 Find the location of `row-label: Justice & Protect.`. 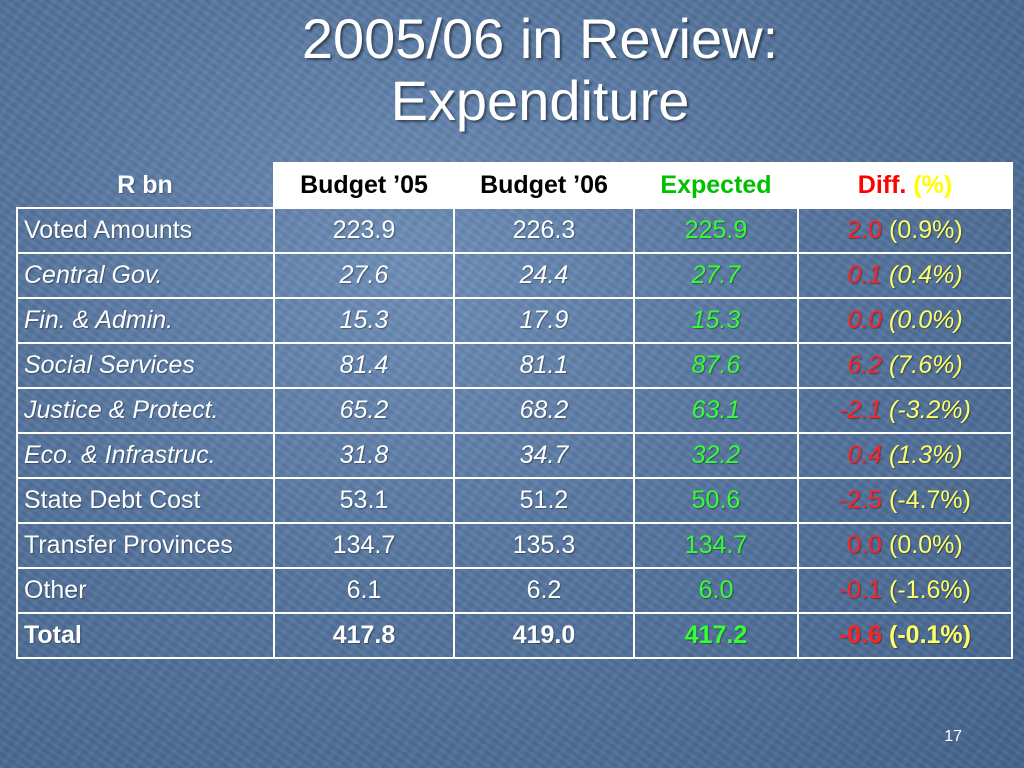

row-label: Justice & Protect. is located at coordinates (145, 410).